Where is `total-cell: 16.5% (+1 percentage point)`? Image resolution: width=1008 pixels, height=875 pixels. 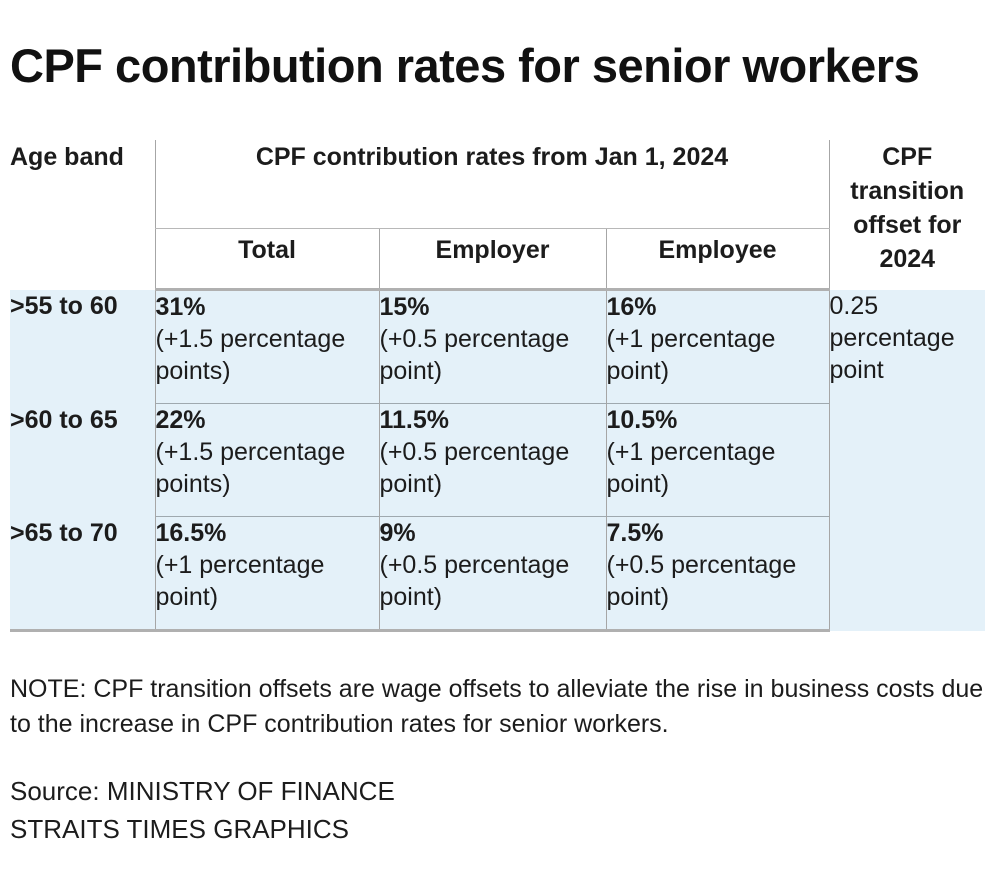 total-cell: 16.5% (+1 percentage point) is located at coordinates (266, 574).